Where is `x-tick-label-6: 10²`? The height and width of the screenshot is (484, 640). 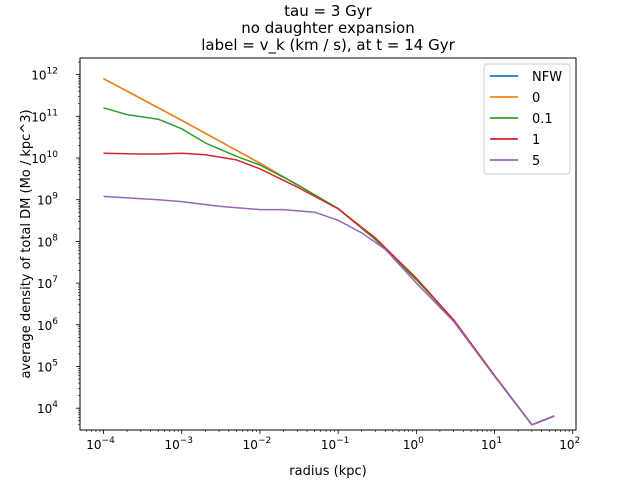 x-tick-label-6: 10² is located at coordinates (569, 444).